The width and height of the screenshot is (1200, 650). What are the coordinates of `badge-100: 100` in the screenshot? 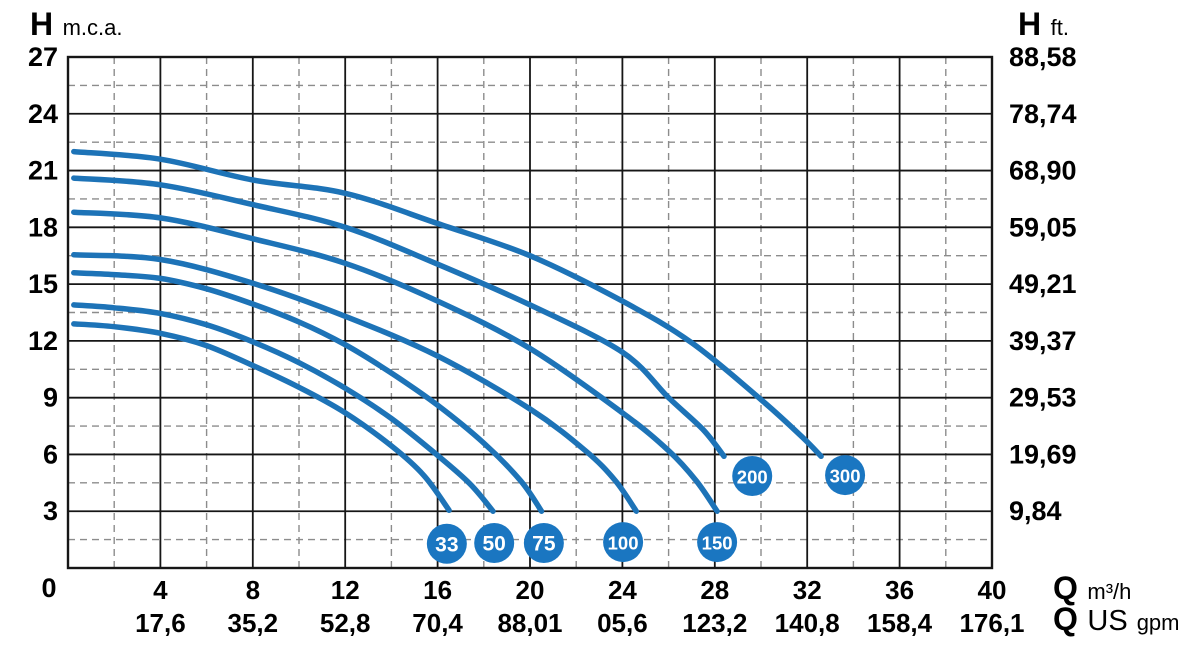 It's located at (623, 542).